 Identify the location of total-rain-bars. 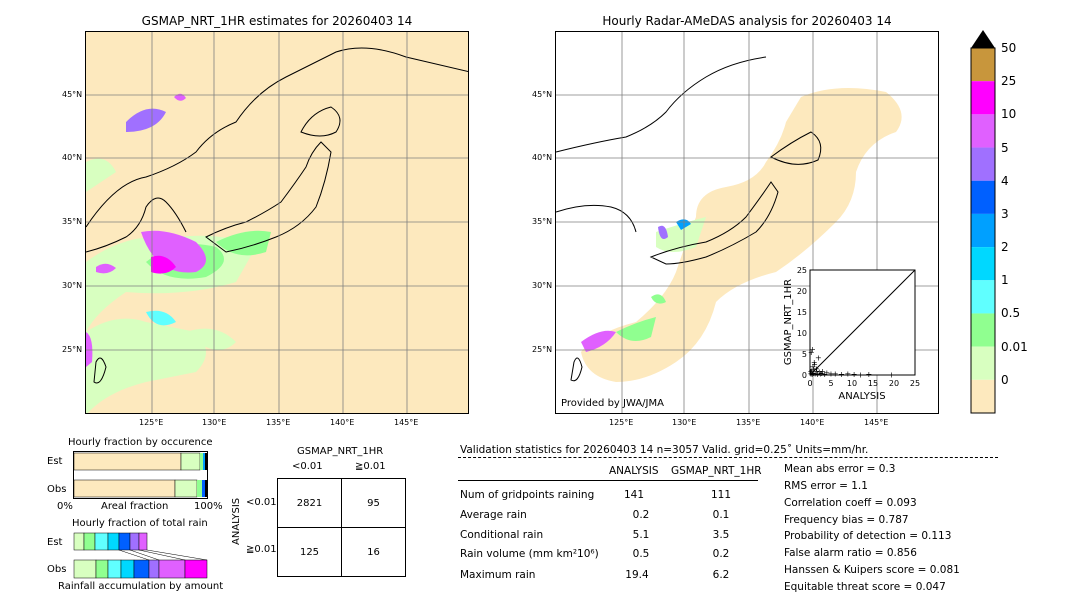
(140, 555).